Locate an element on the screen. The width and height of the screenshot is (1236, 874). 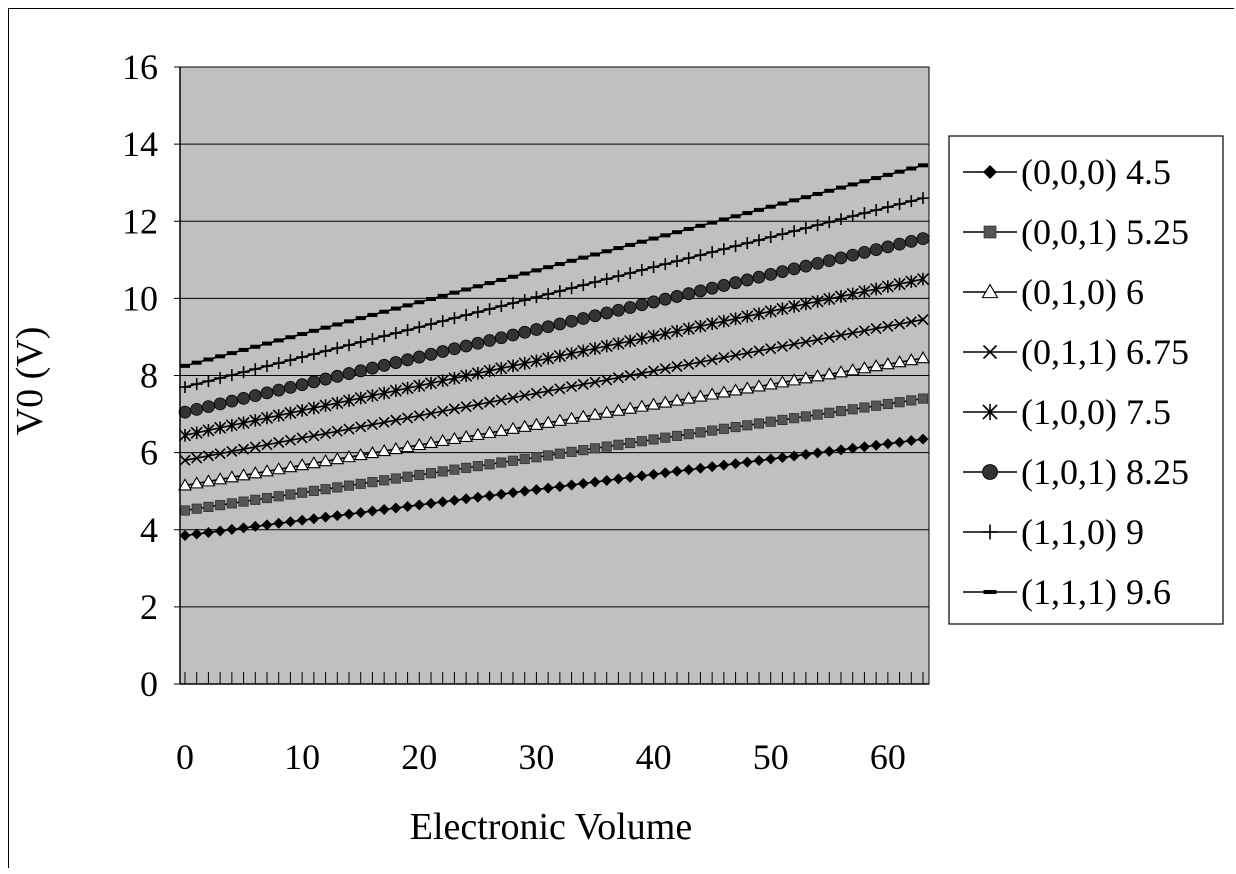
legend-entry: (1,0,1) 8.25 is located at coordinates (1076, 472).